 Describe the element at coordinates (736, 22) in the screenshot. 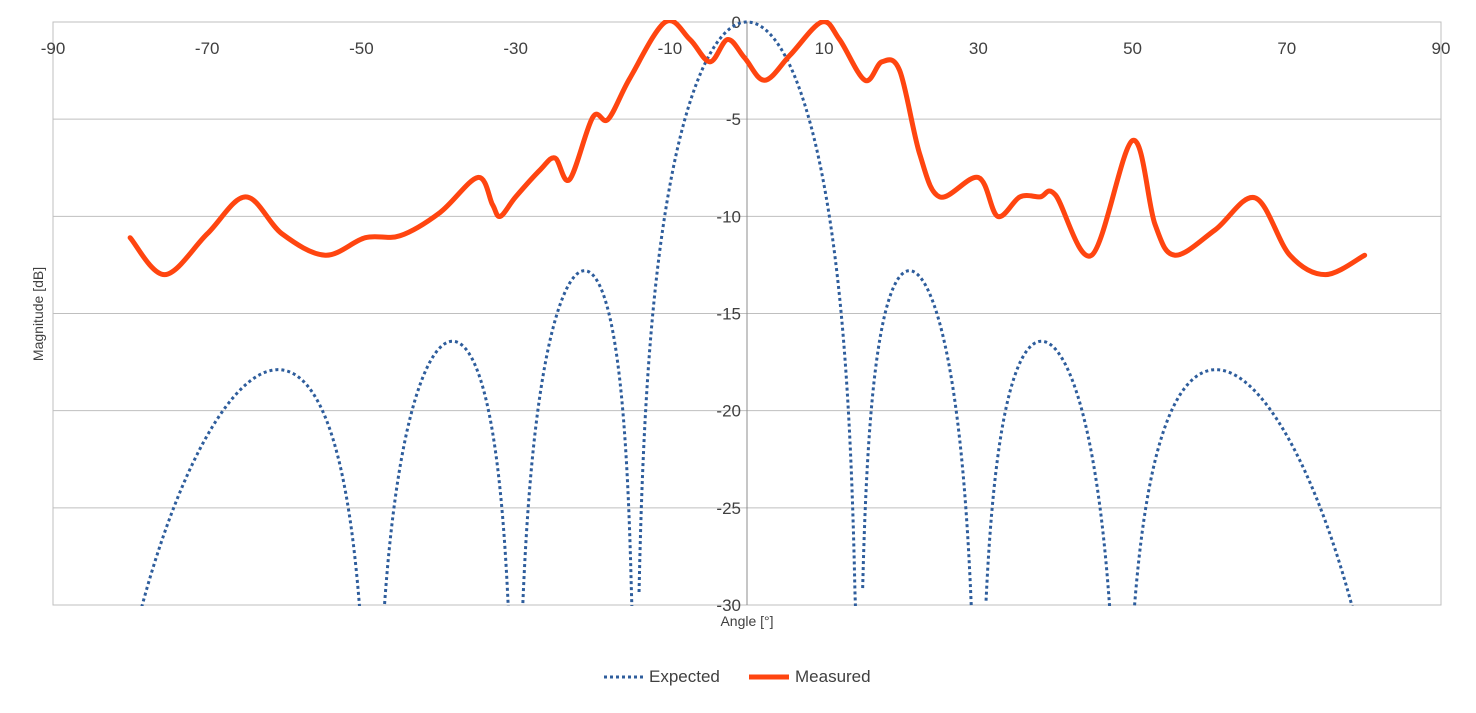

I see `y-tick-label: 0` at that location.